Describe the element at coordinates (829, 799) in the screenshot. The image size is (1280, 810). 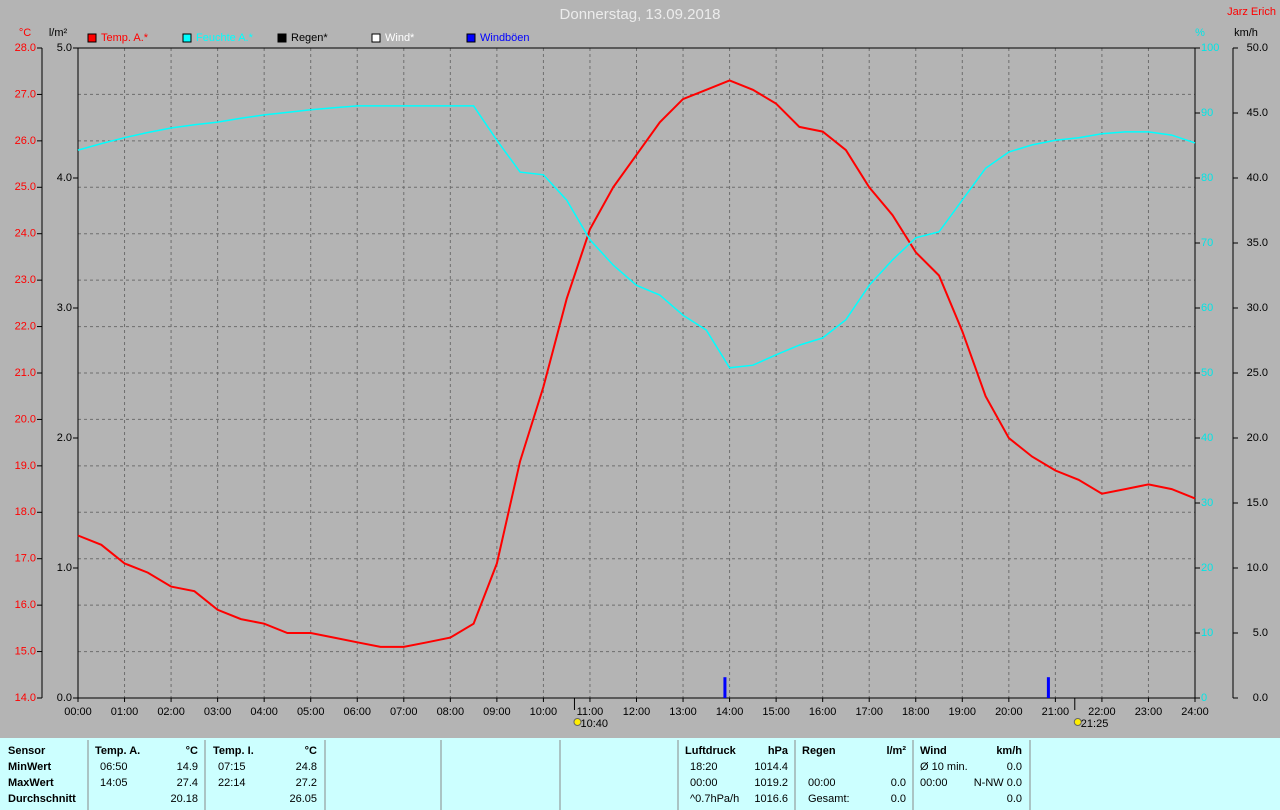
I see `stat-label: Gesamt:` at that location.